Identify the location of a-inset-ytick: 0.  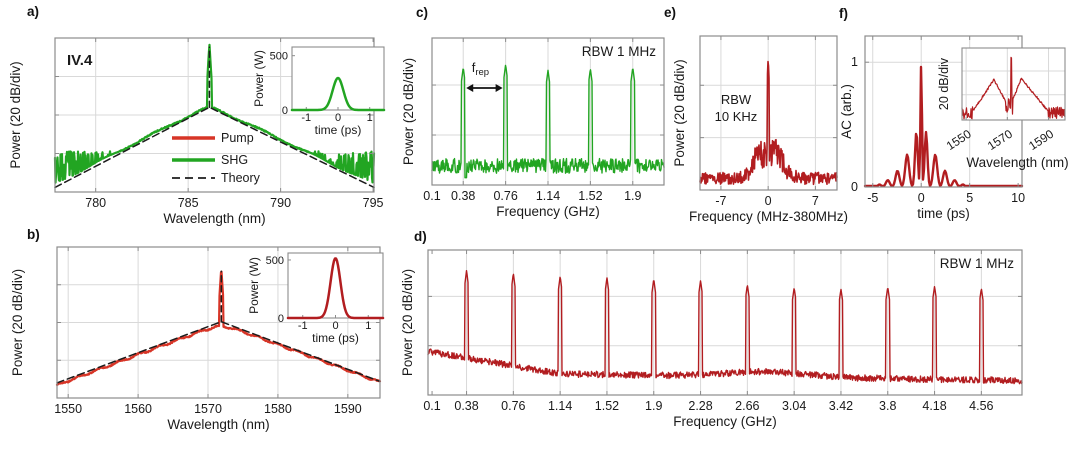
(285, 111).